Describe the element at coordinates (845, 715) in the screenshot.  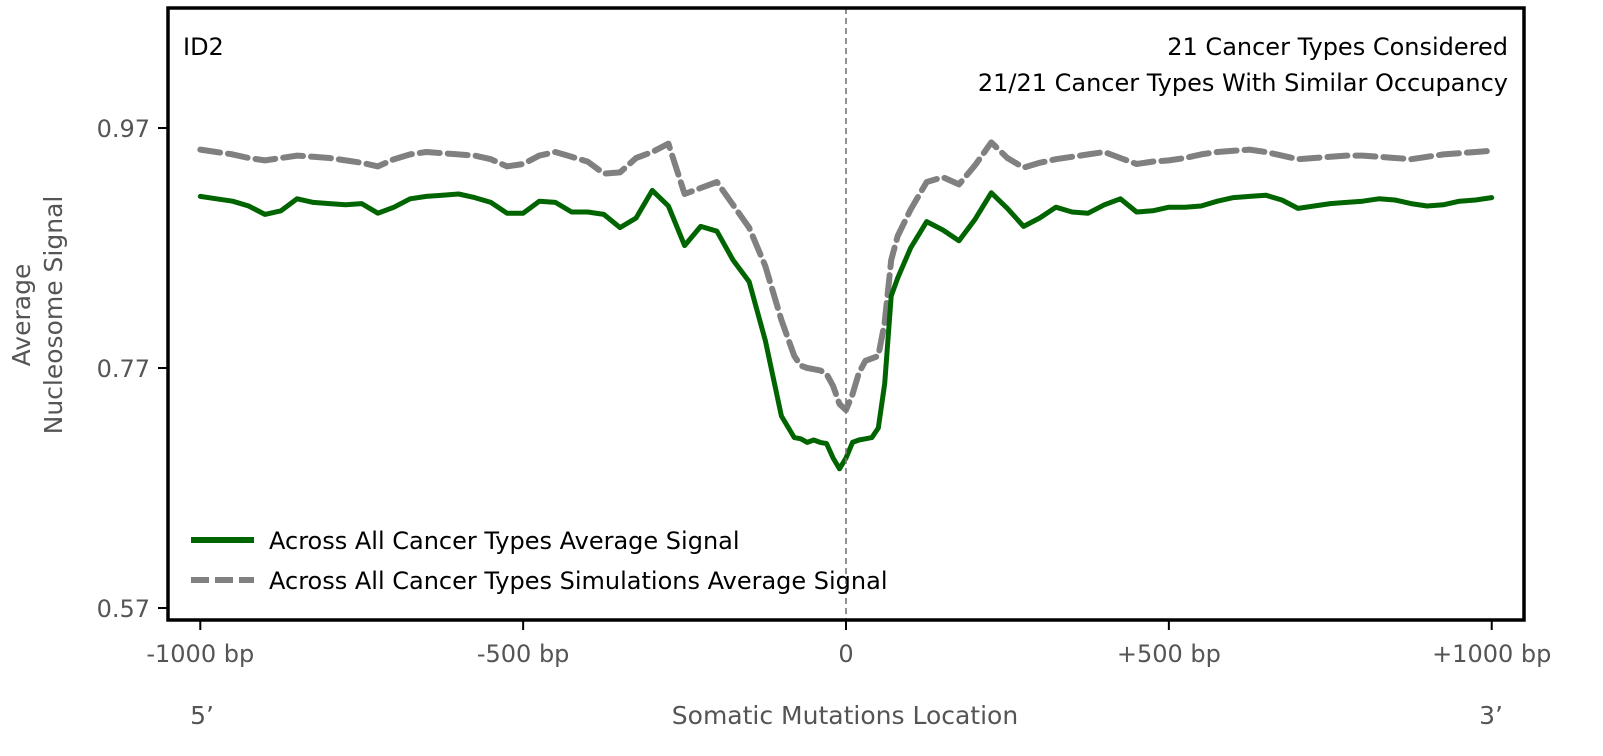
I see `x-axis-title: Somatic Mutations Location` at that location.